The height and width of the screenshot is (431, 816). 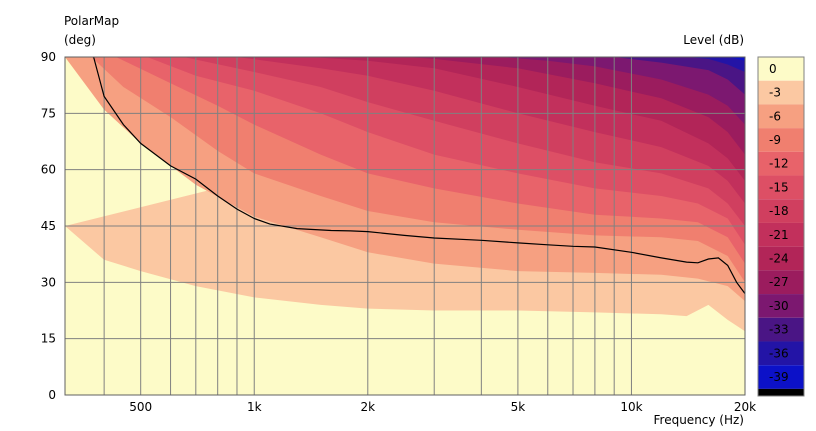 I want to click on x-tick-label: 10k, so click(x=631, y=407).